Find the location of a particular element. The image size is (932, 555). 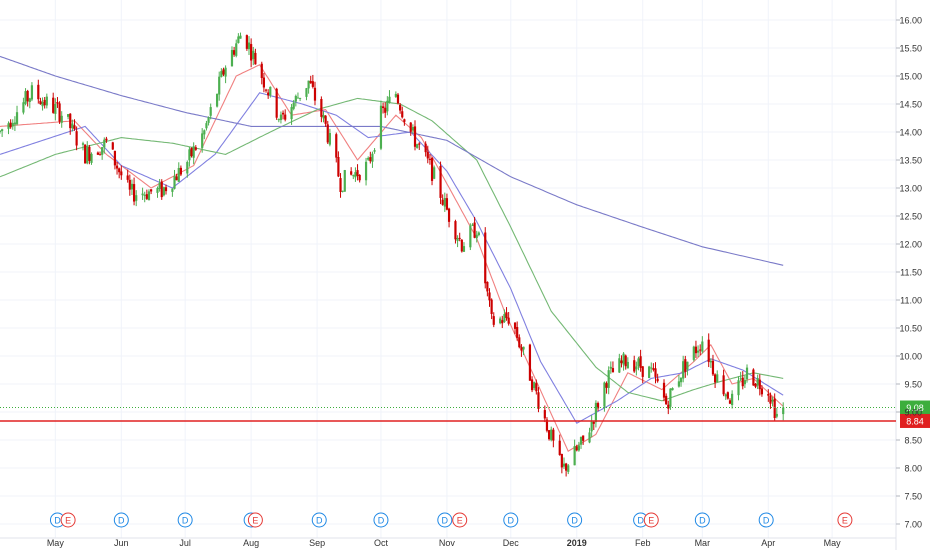

level-badge is located at coordinates (915, 420).